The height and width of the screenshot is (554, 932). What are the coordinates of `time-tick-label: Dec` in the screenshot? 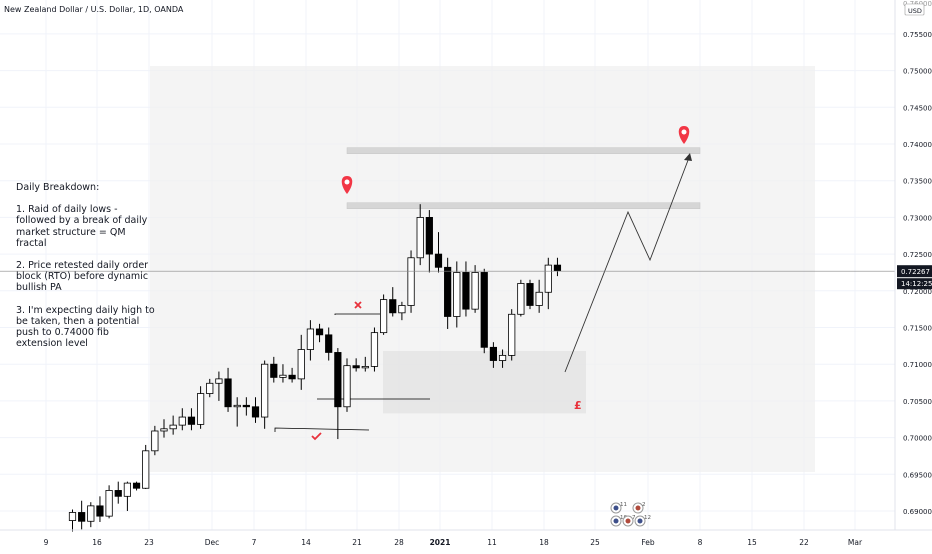 It's located at (212, 542).